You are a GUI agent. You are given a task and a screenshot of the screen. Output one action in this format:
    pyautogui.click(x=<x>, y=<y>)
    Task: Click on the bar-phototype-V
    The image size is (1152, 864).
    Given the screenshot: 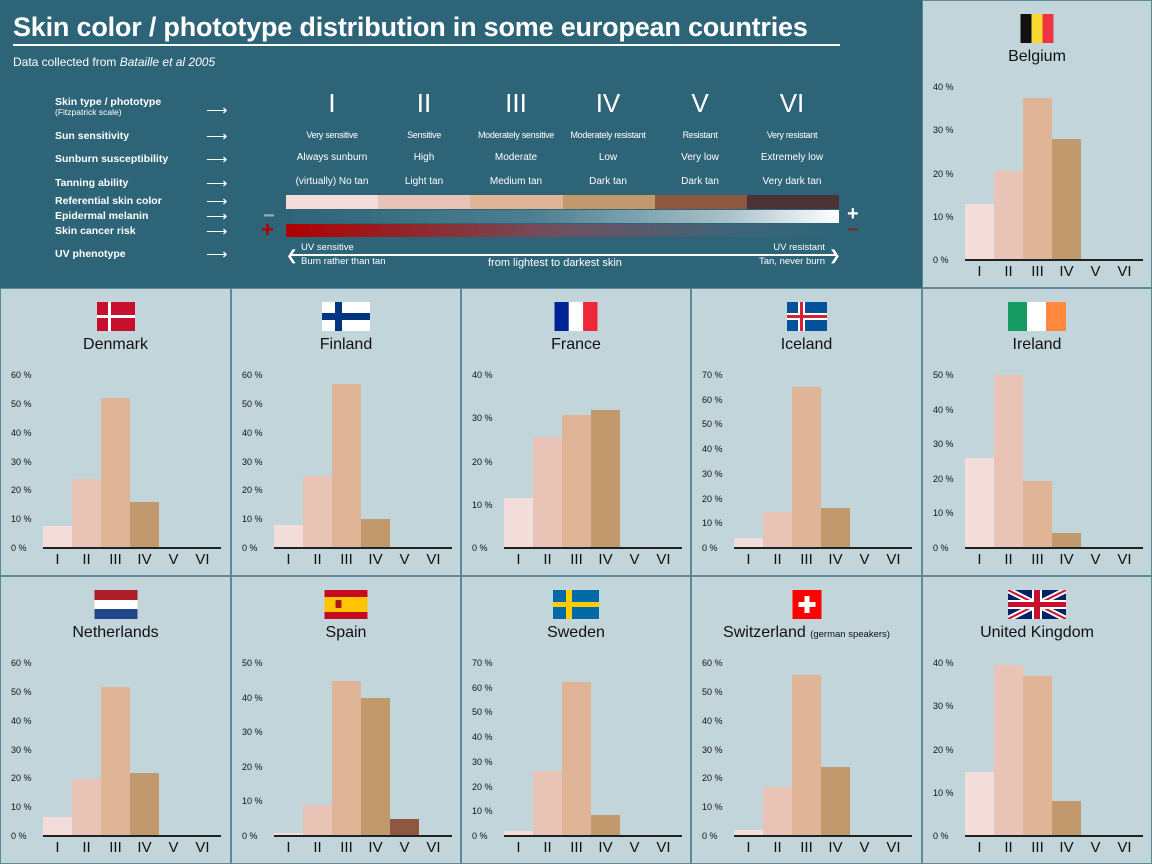 What is the action you would take?
    pyautogui.click(x=404, y=827)
    